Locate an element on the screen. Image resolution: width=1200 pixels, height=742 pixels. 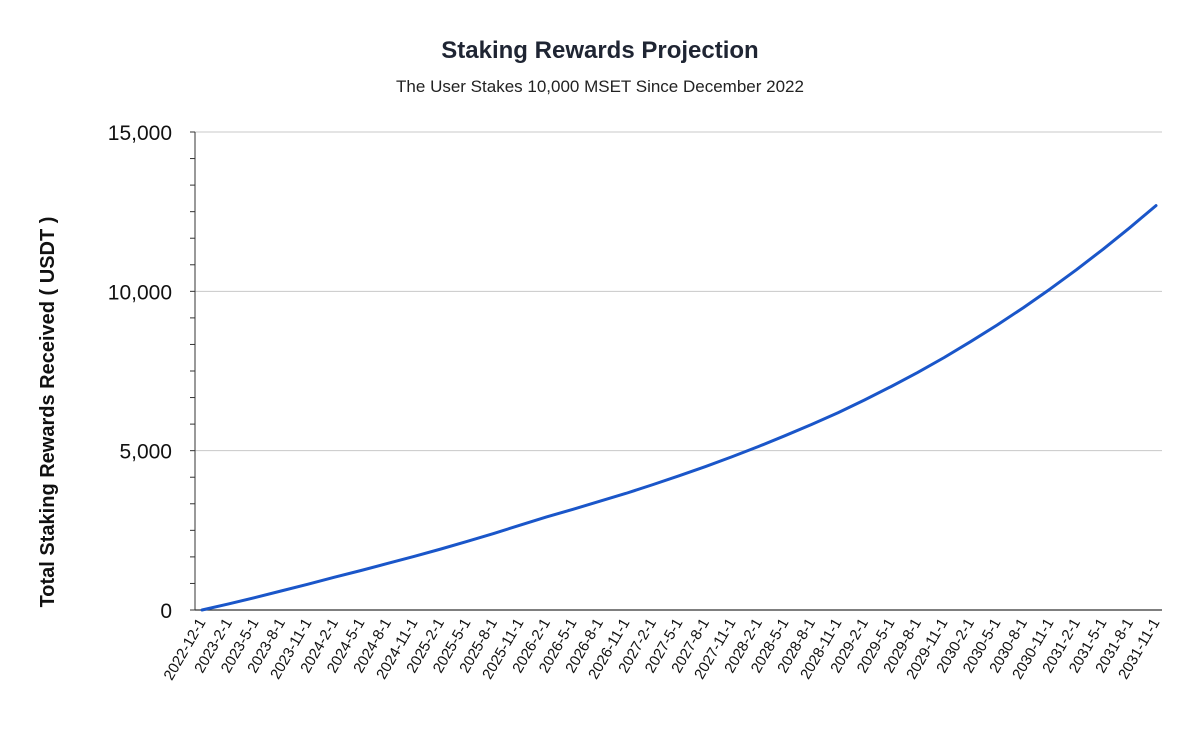
y-tick-label: 0 is located at coordinates (166, 611).